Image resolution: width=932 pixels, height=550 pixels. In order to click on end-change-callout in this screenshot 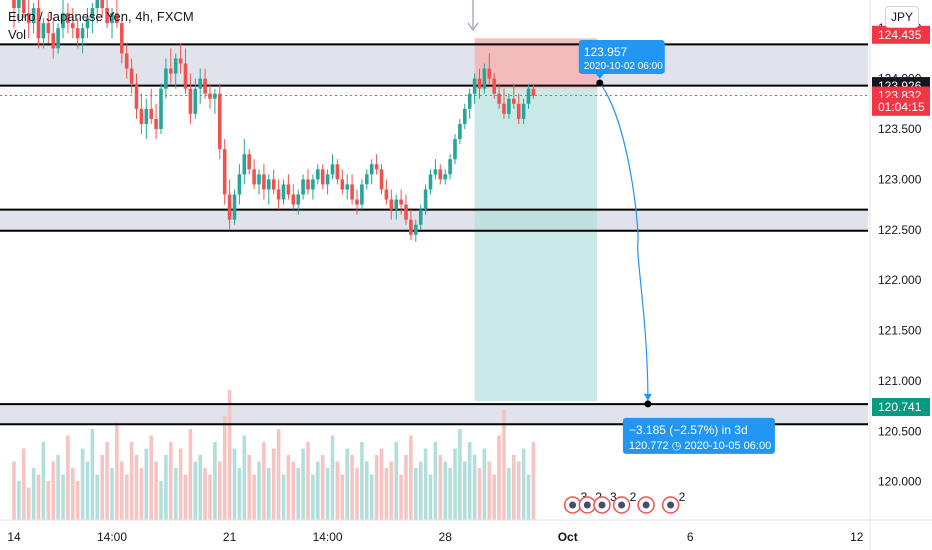, I will do `click(698, 435)`.